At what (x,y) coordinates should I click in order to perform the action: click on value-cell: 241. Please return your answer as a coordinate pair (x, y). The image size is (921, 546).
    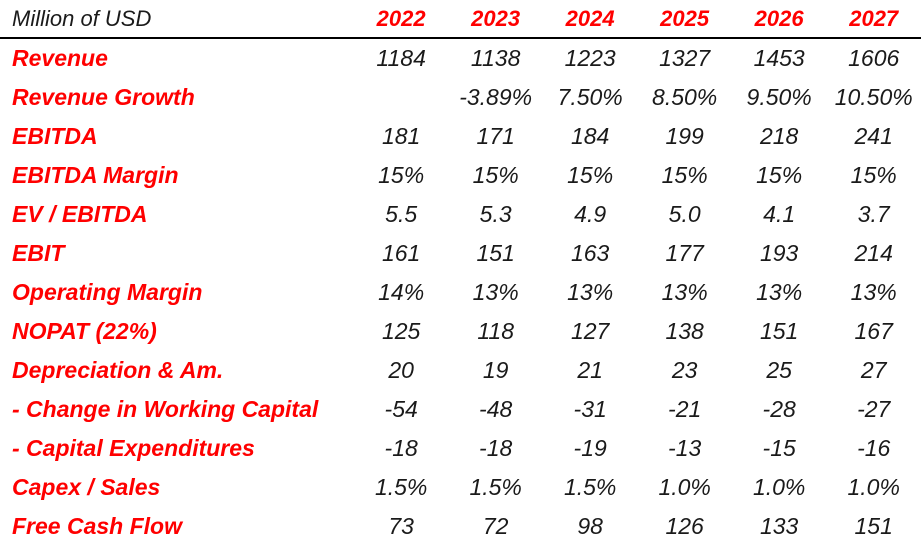
    Looking at the image, I should click on (873, 136).